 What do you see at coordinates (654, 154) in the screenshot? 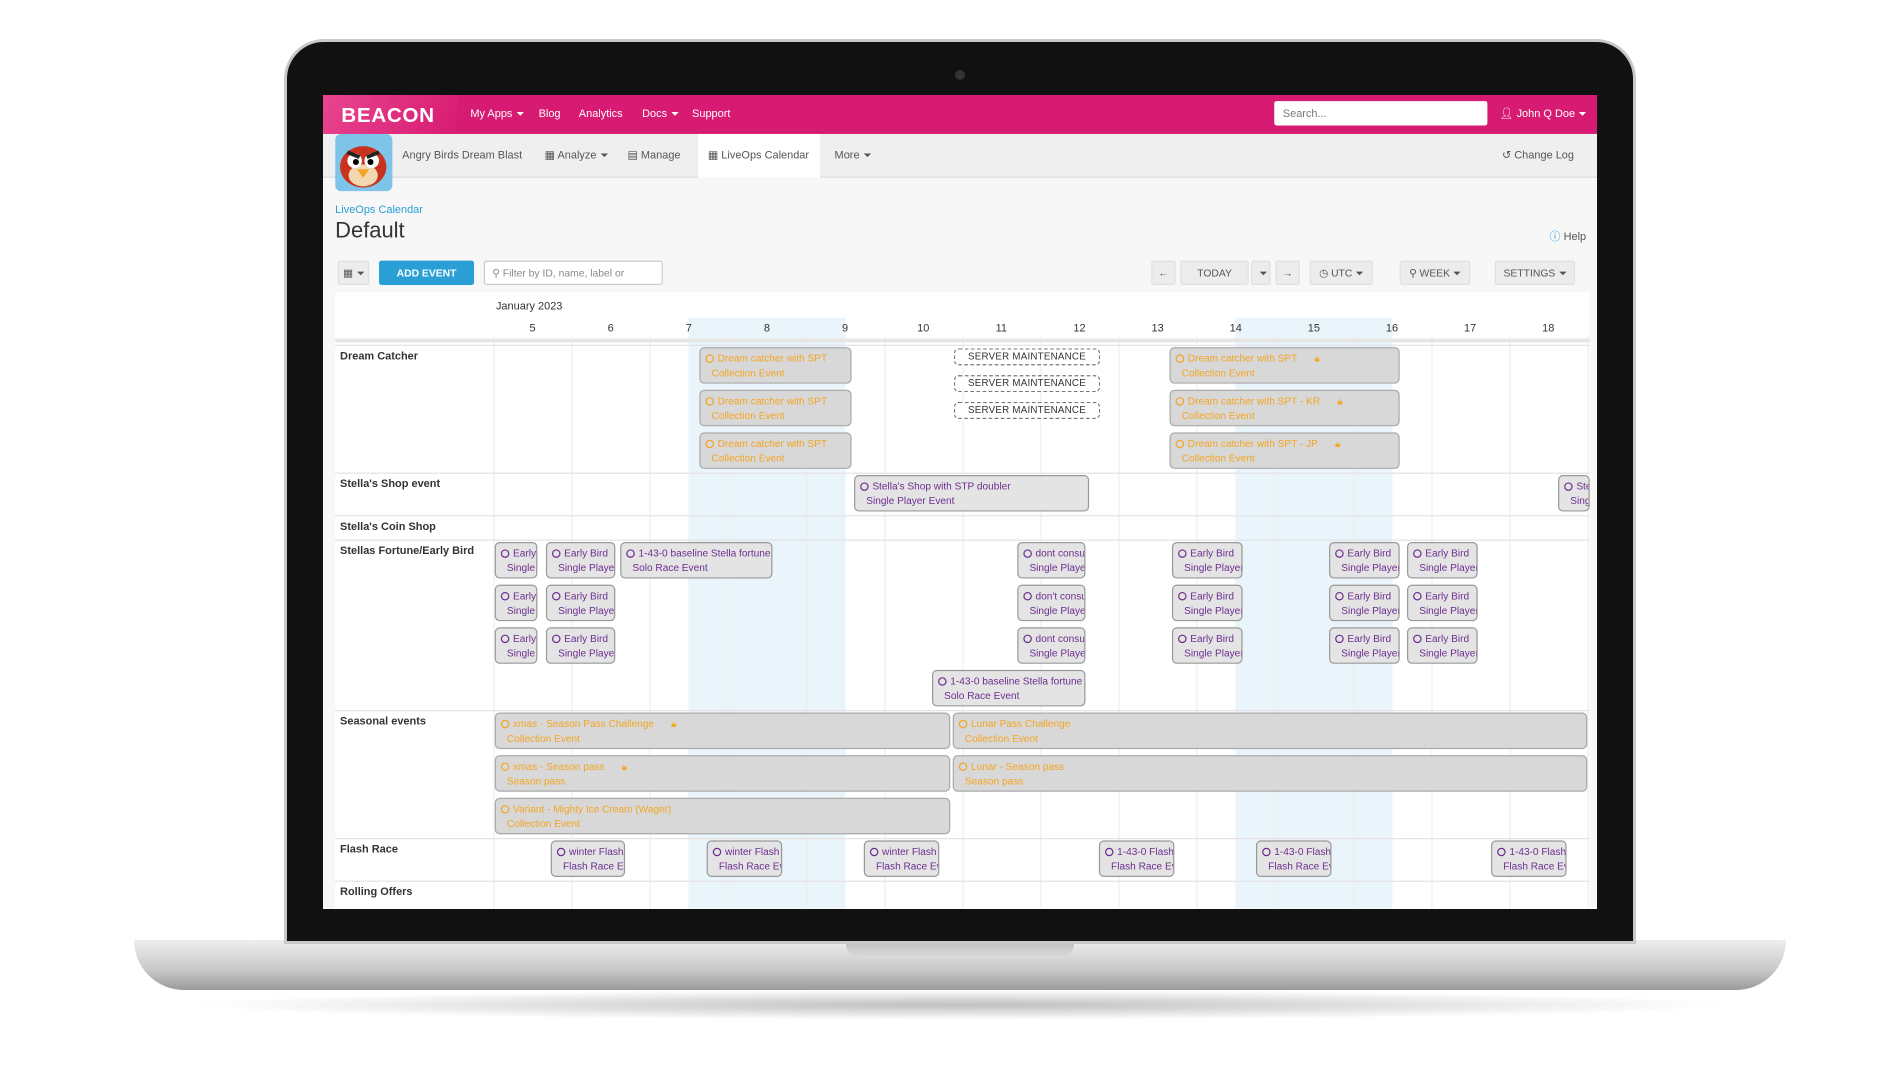
I see `subnav-item: ▤ Manage` at bounding box center [654, 154].